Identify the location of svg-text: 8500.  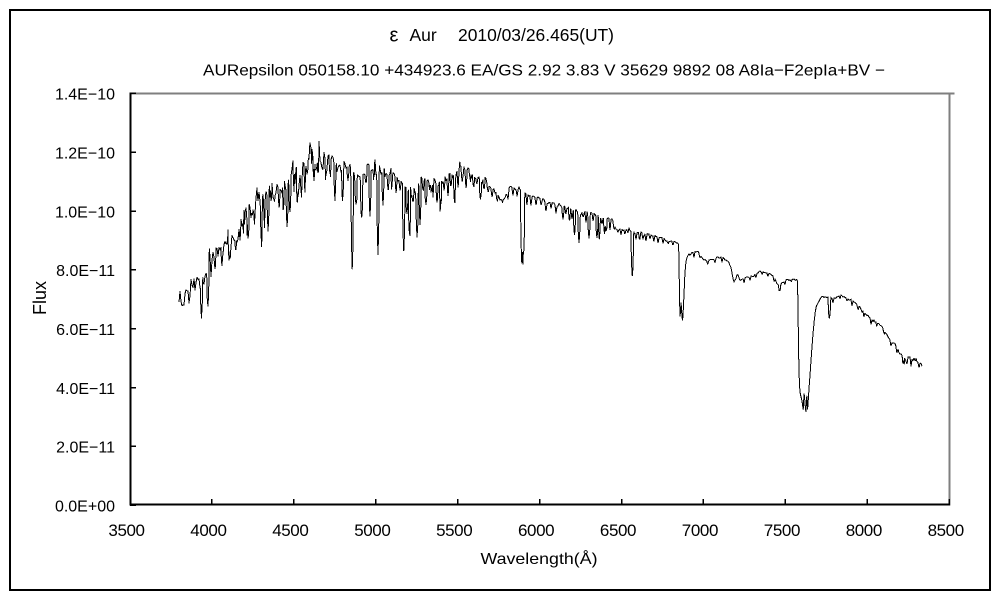
(946, 530).